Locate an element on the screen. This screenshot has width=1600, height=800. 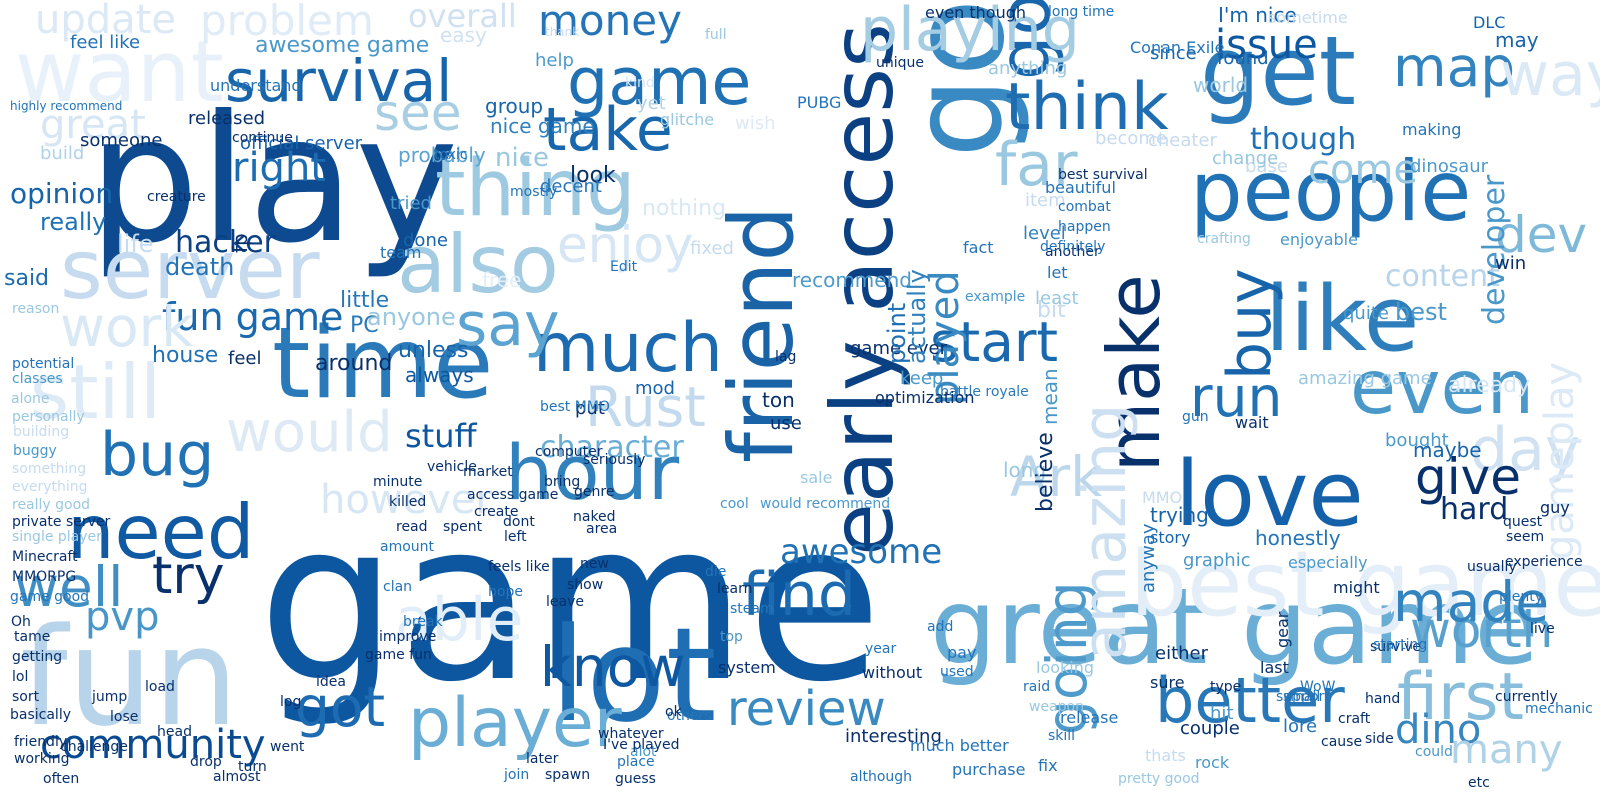
word-hour: hour is located at coordinates (592, 472).